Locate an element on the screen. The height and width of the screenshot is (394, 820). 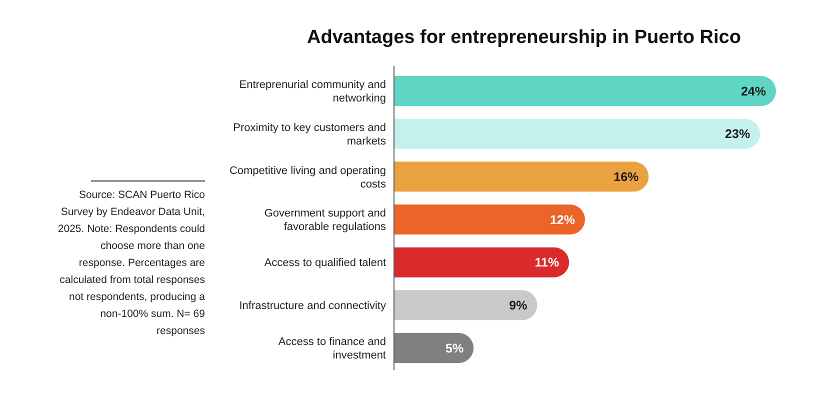
y-tick-label: Proximity to key customers and markets is located at coordinates (309, 135).